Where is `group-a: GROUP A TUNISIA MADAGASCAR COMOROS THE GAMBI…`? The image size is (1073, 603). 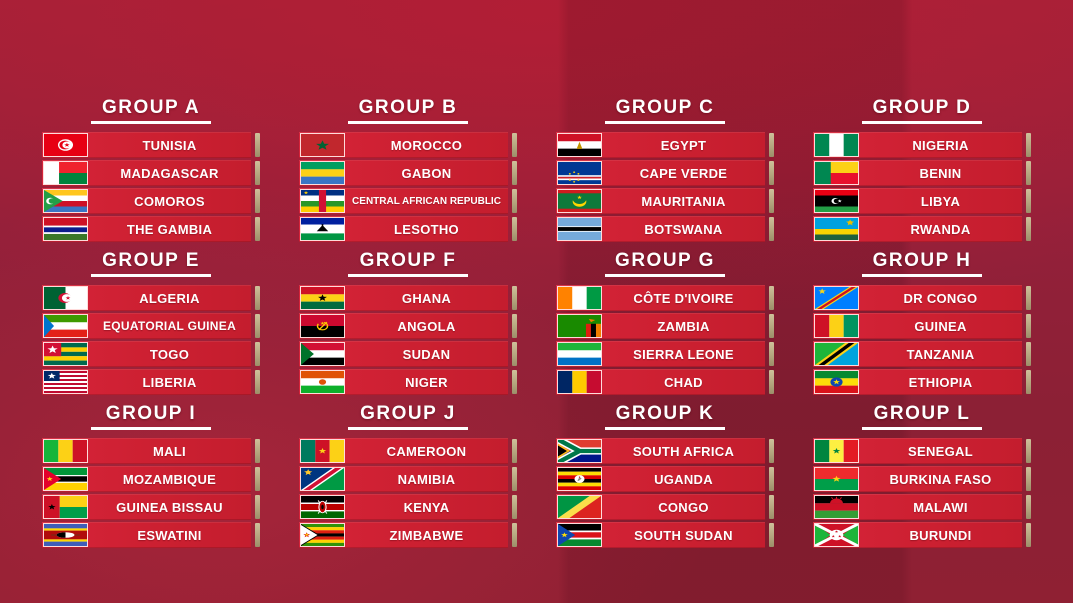 group-a: GROUP A TUNISIA MADAGASCAR COMOROS THE GAMBI… is located at coordinates (151, 169).